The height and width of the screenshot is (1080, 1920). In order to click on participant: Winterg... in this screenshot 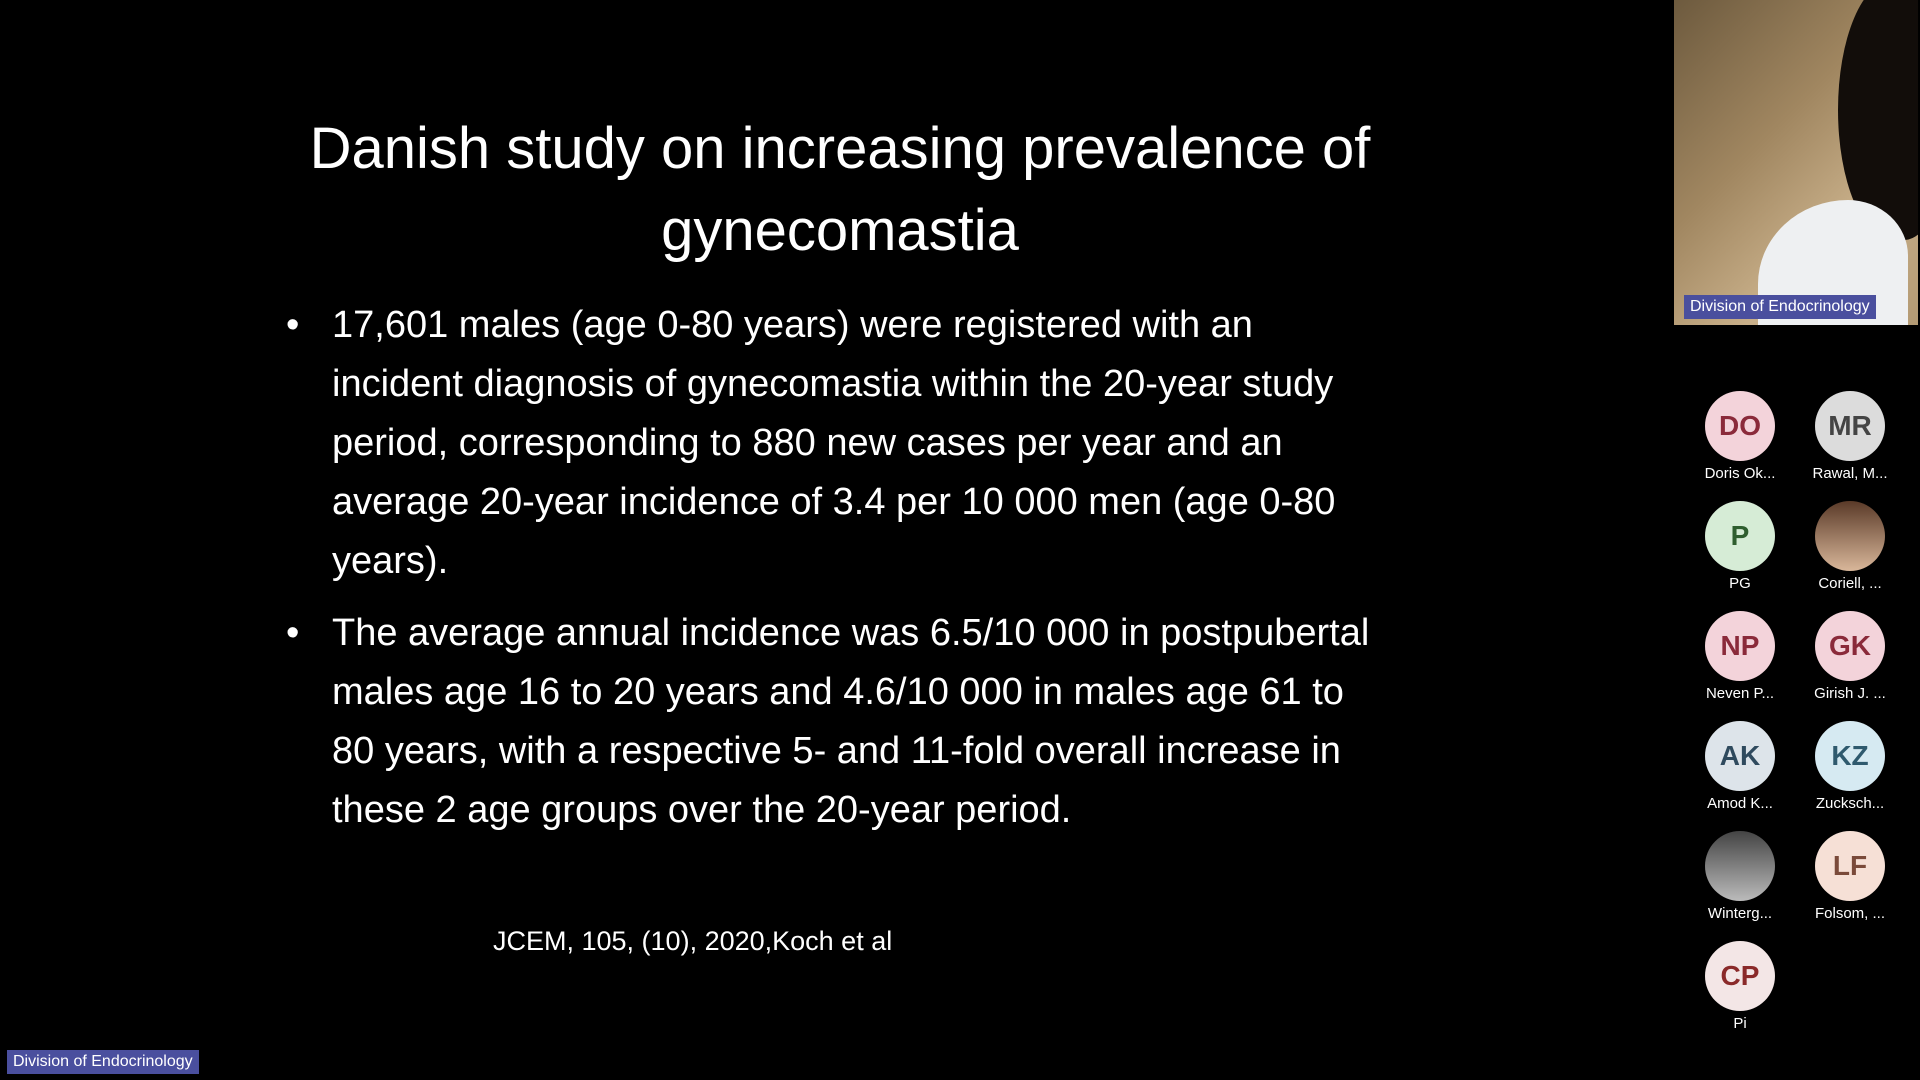, I will do `click(1740, 876)`.